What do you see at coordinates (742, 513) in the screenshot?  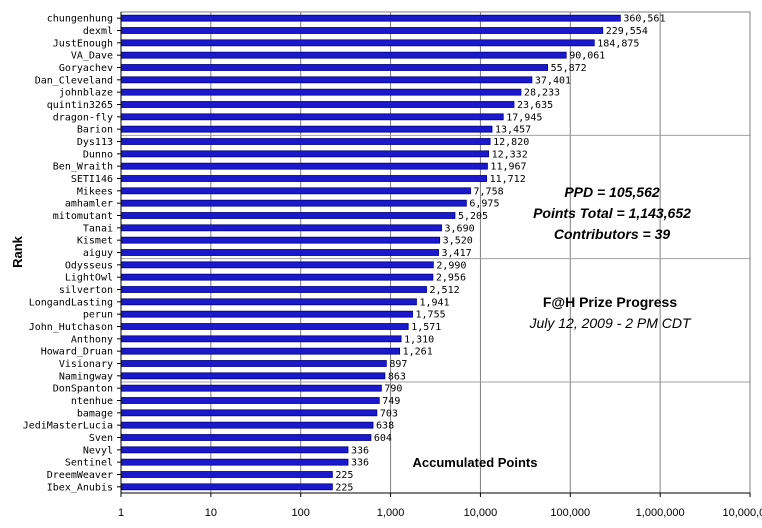 I see `x-tick-label: 10,000,000` at bounding box center [742, 513].